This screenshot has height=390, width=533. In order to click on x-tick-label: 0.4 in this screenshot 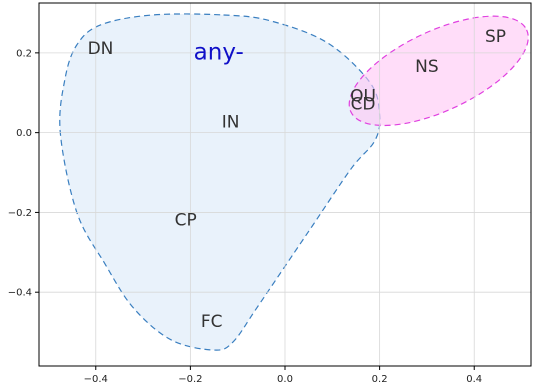, I will do `click(474, 379)`.